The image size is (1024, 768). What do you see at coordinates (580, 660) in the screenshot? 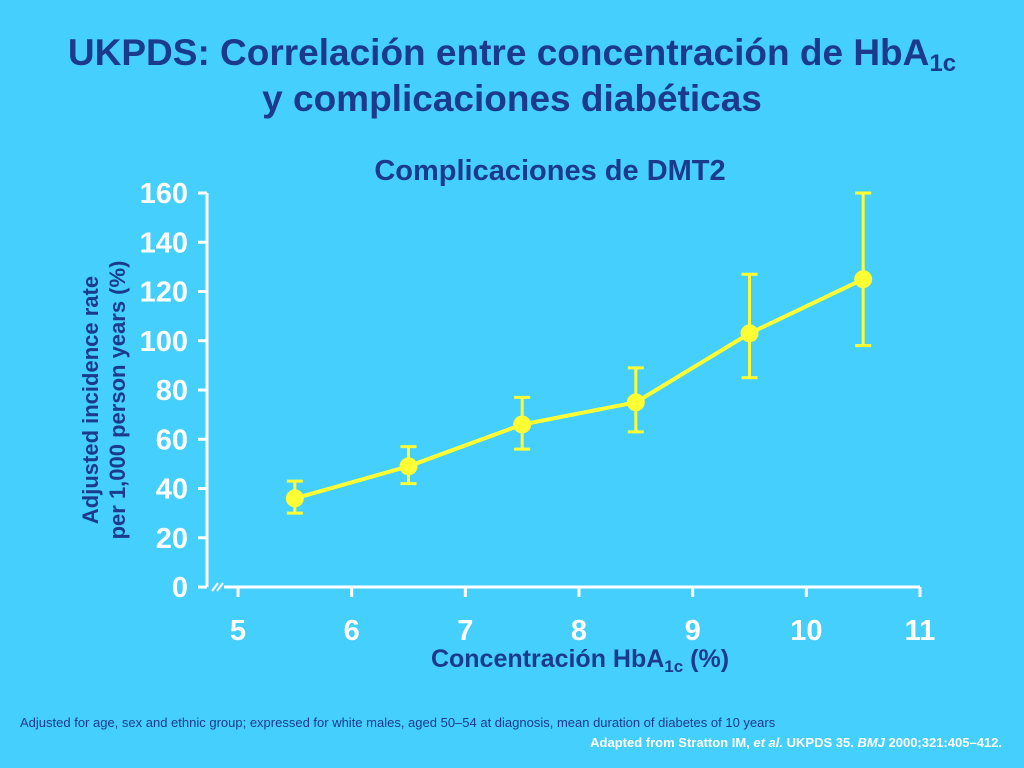
I see `x-axis-label: Concentración HbA1c (%)` at bounding box center [580, 660].